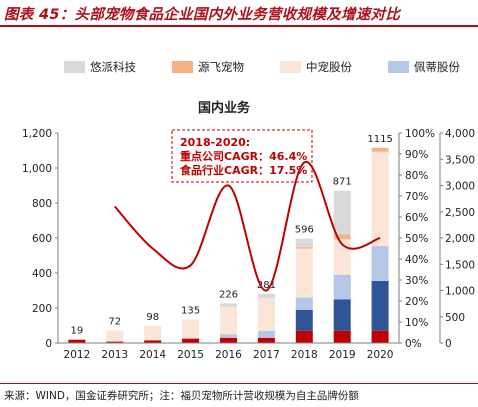  What do you see at coordinates (437, 67) in the screenshot?
I see `legend-label-peidi: 佩蒂股份` at bounding box center [437, 67].